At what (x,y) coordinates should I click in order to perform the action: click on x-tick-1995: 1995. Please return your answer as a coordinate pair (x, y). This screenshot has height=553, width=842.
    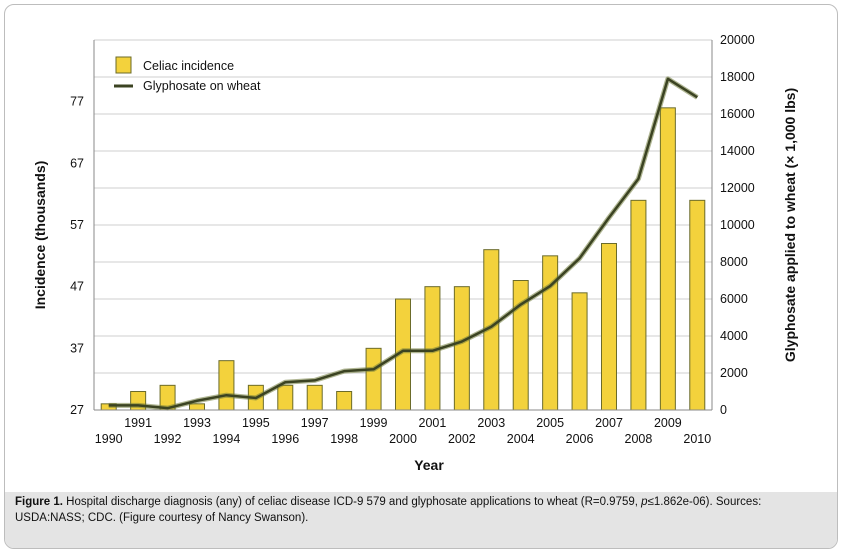
    Looking at the image, I should click on (256, 423).